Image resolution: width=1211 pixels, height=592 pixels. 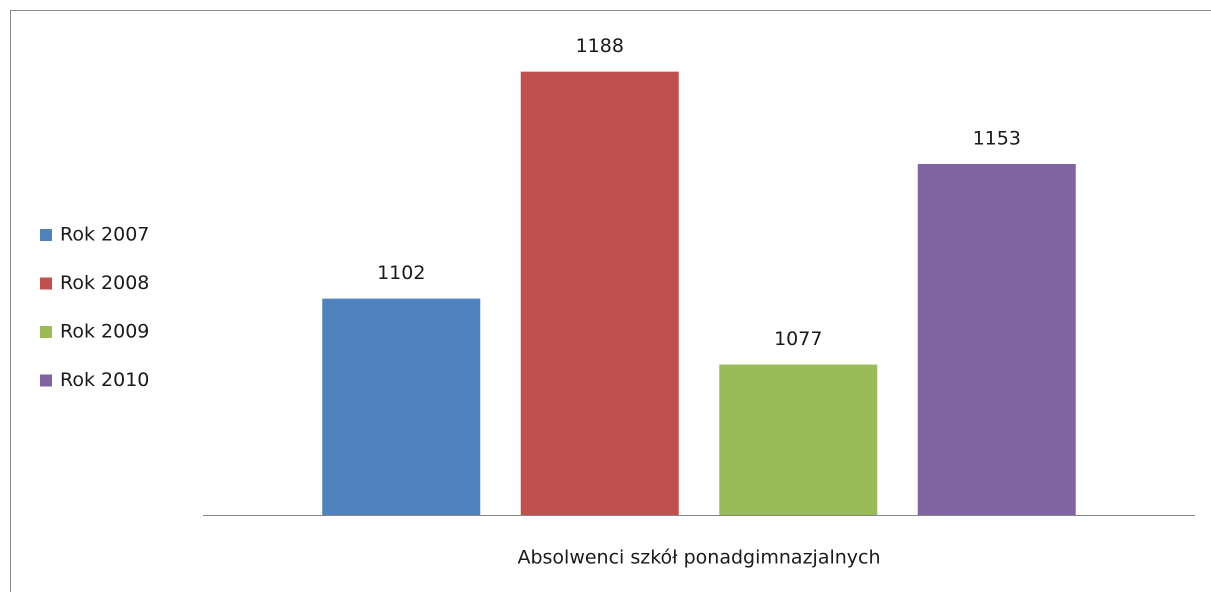 What do you see at coordinates (104, 283) in the screenshot?
I see `legend-label: Rok 2008` at bounding box center [104, 283].